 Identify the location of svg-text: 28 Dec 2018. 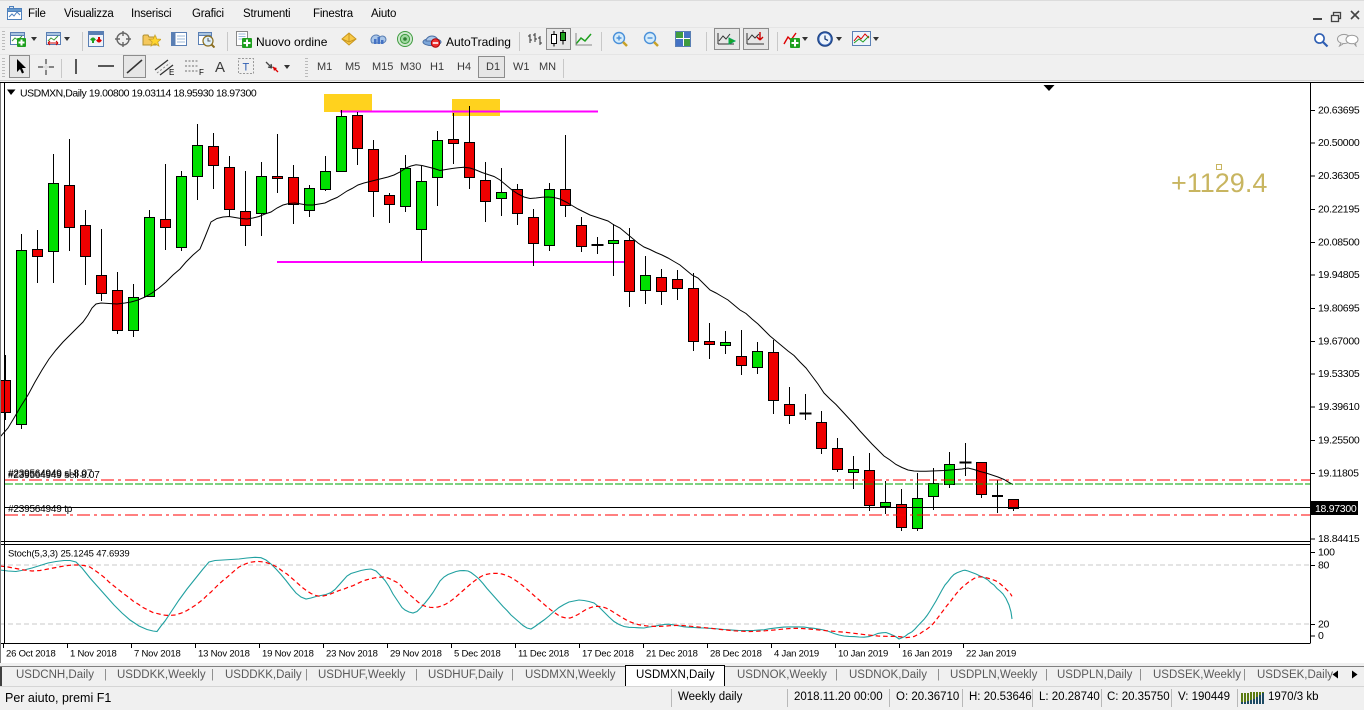
(736, 654).